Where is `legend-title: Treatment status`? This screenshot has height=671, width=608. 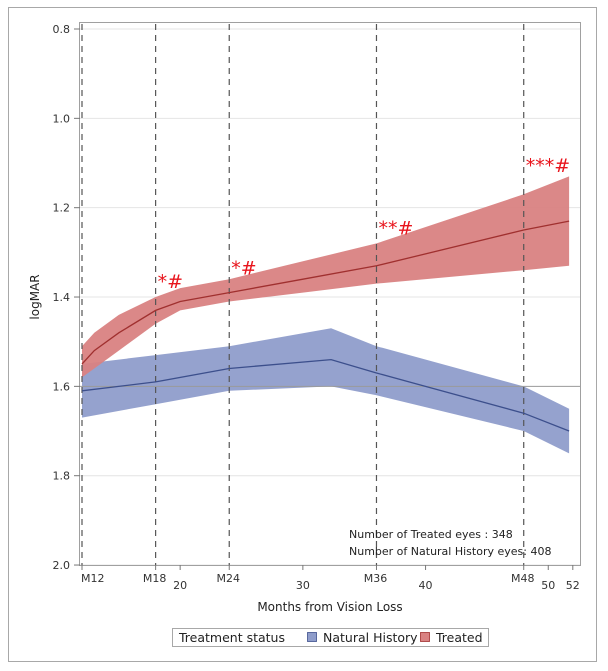 legend-title: Treatment status is located at coordinates (231, 637).